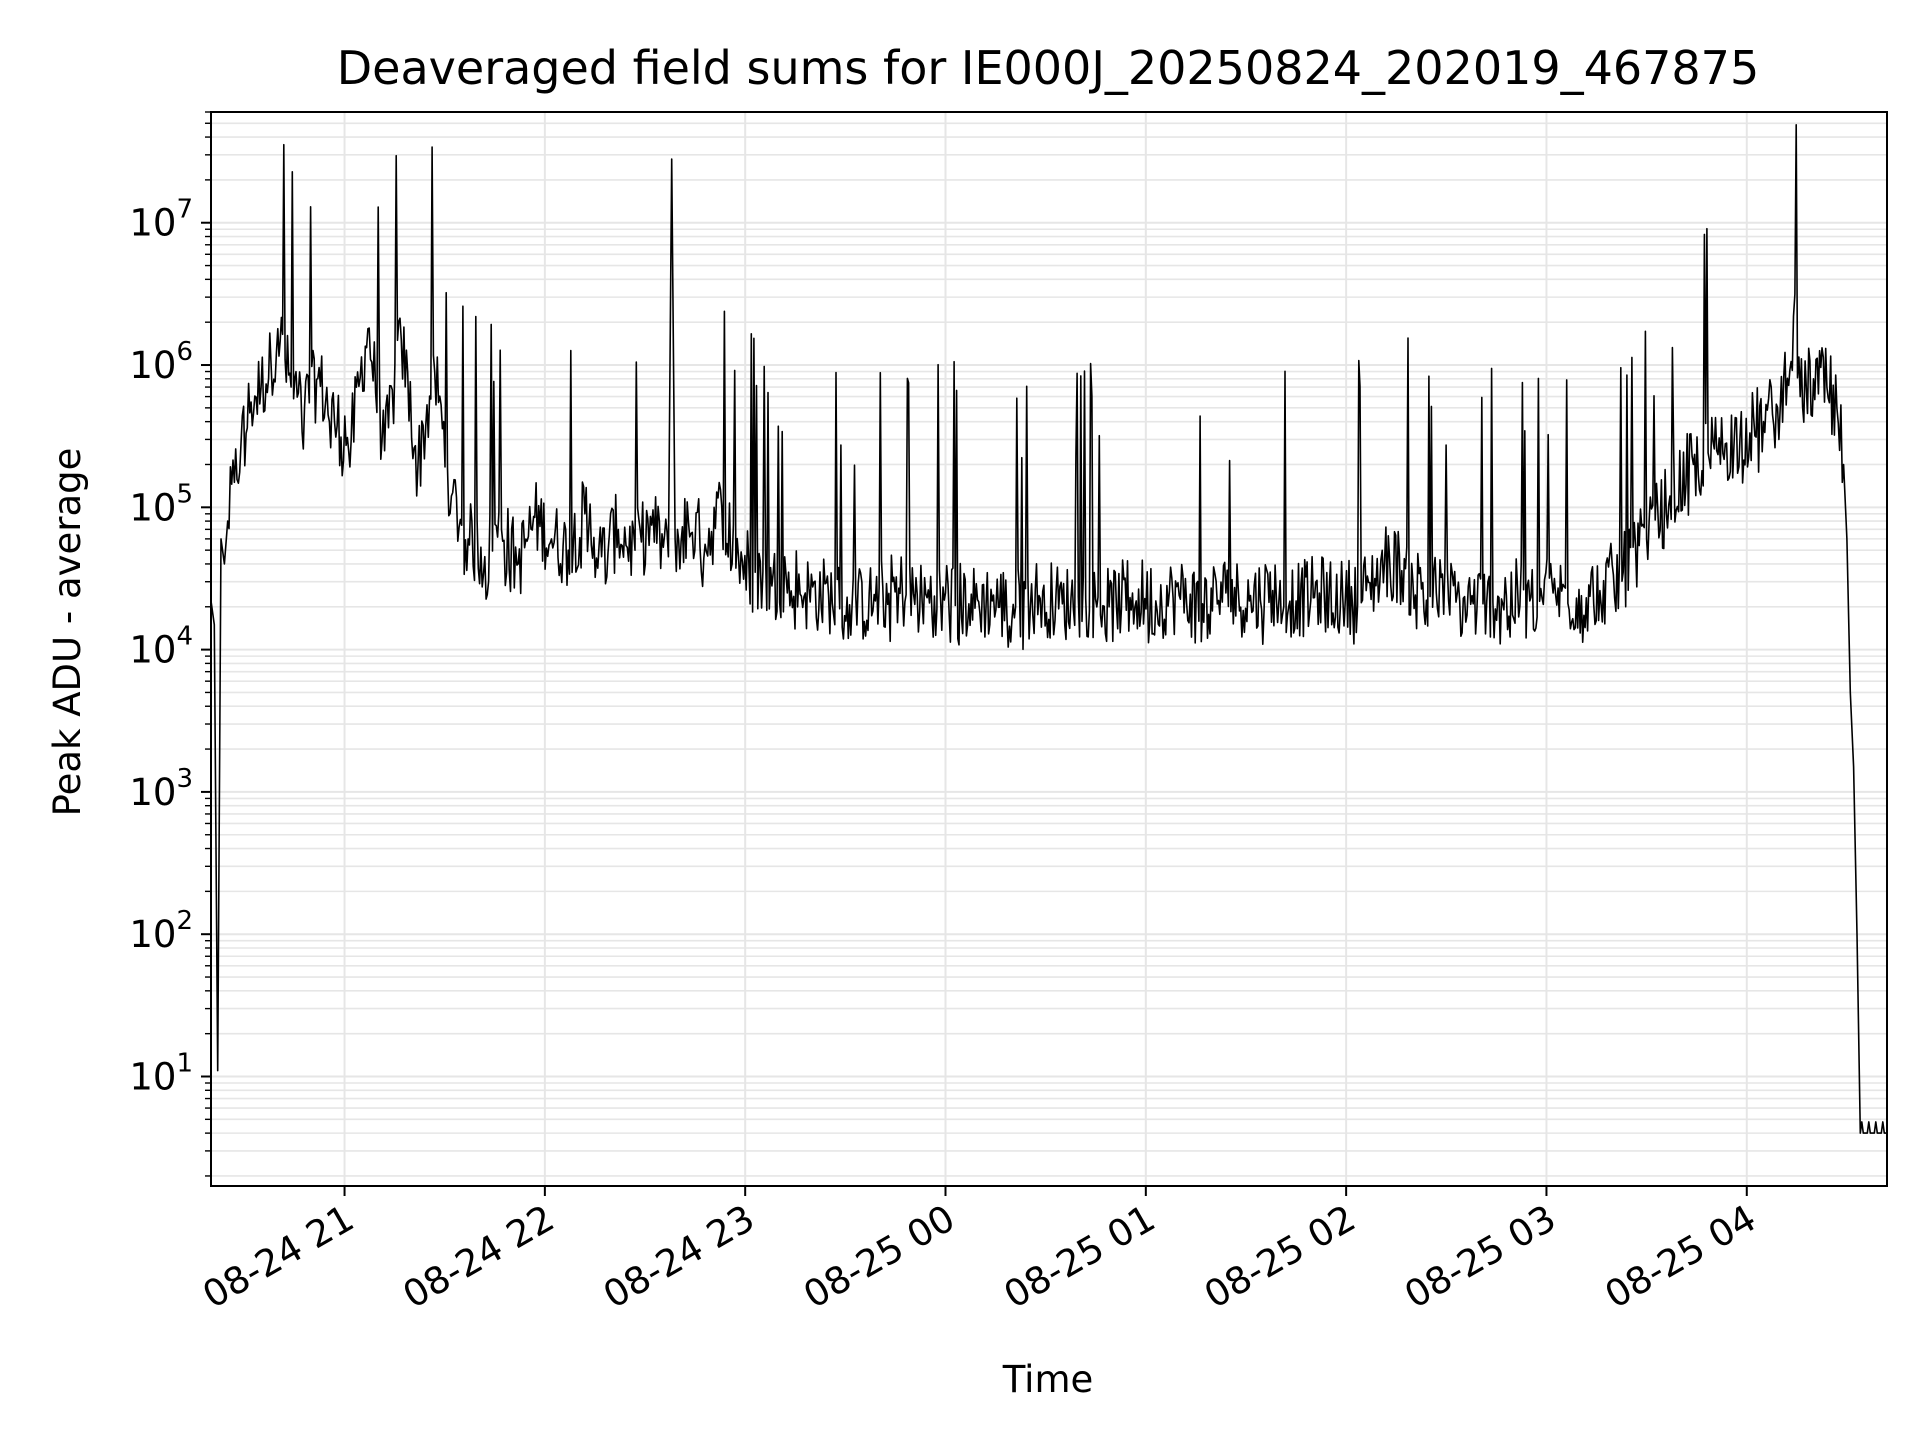 This screenshot has width=1920, height=1440. Describe the element at coordinates (161, 1073) in the screenshot. I see `y-tick-label: 10¹` at that location.